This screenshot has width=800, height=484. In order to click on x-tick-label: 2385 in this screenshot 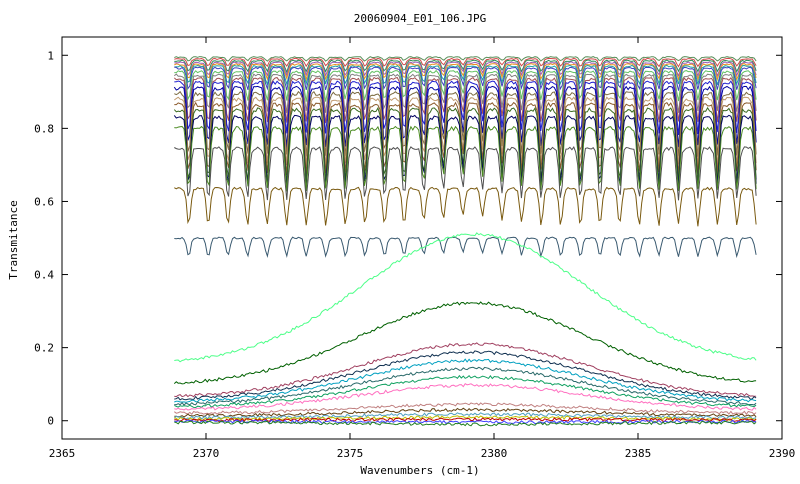, I will do `click(638, 453)`.